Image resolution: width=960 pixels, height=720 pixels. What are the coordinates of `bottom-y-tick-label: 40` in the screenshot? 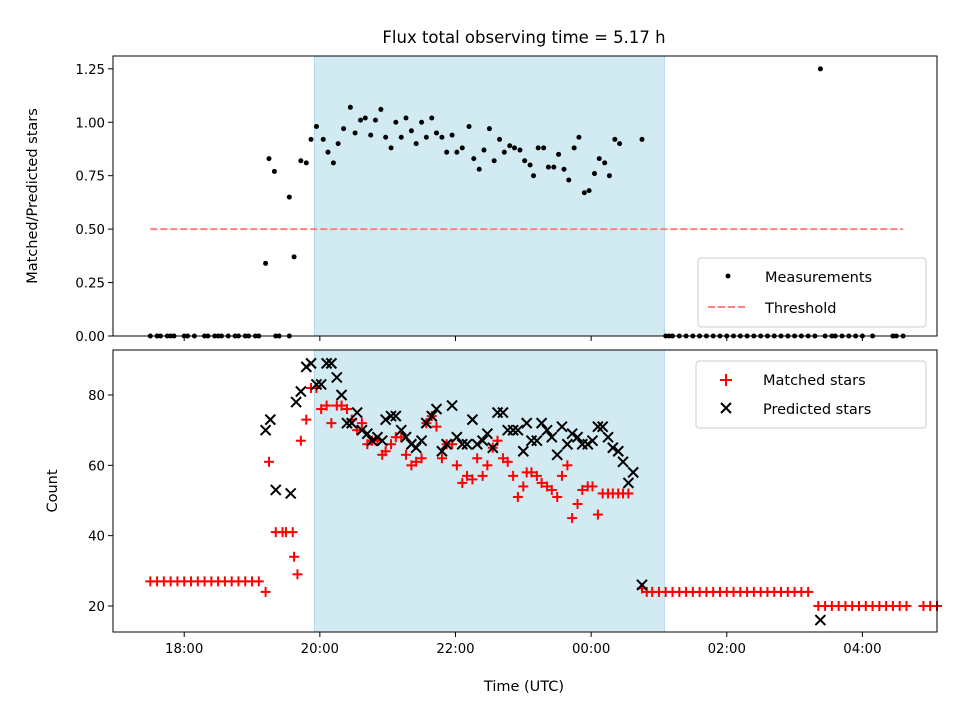 It's located at (96, 537).